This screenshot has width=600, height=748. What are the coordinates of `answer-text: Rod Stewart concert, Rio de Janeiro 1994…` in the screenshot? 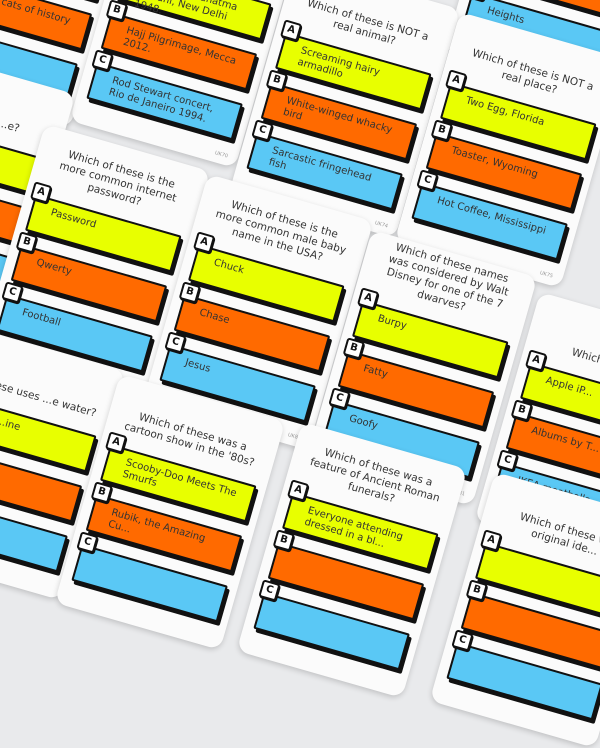 It's located at (160, 100).